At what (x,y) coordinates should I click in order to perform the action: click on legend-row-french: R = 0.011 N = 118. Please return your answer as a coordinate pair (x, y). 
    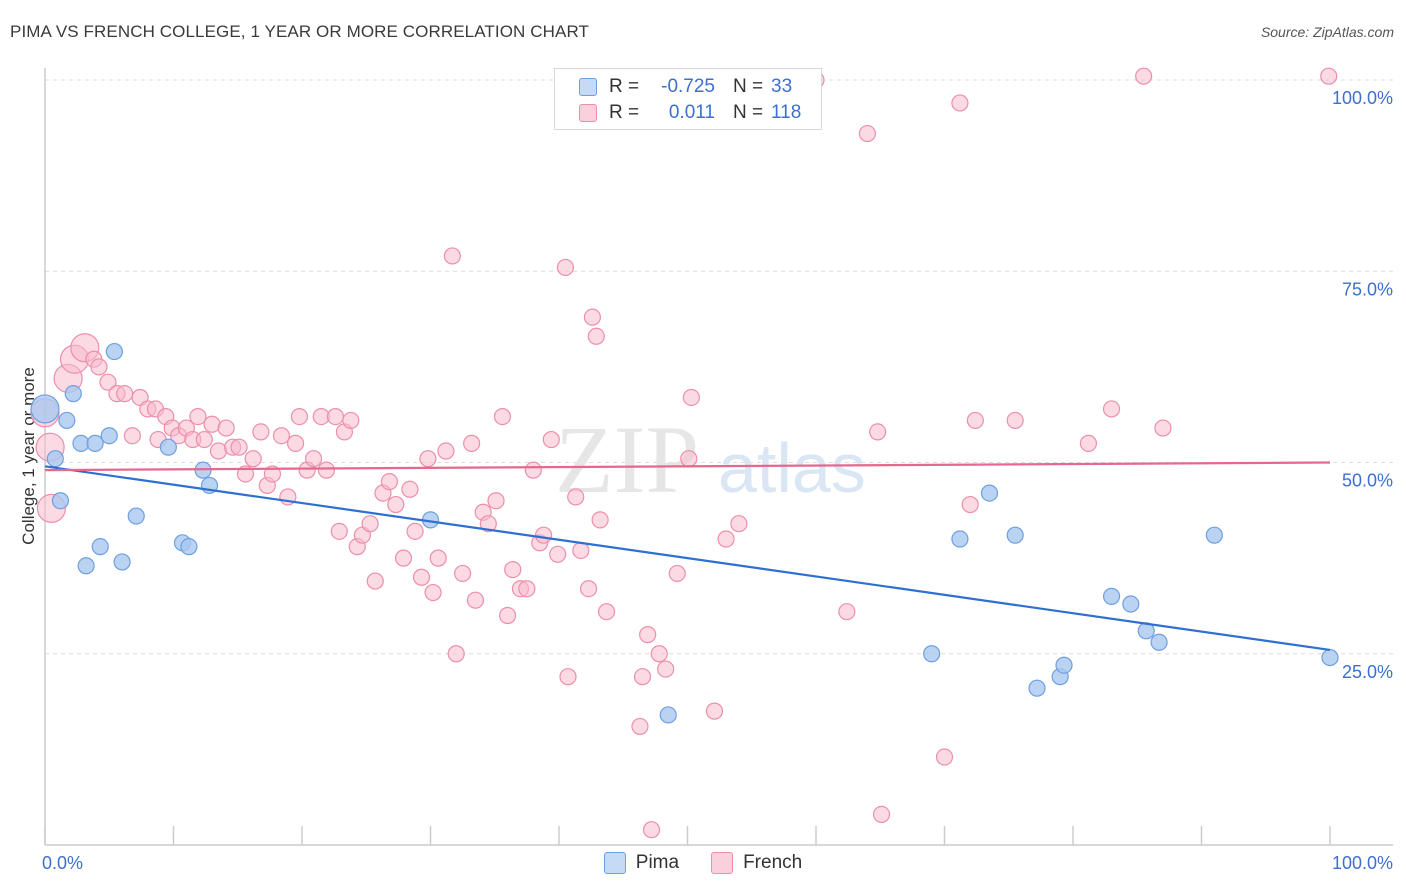
    Looking at the image, I should click on (690, 113).